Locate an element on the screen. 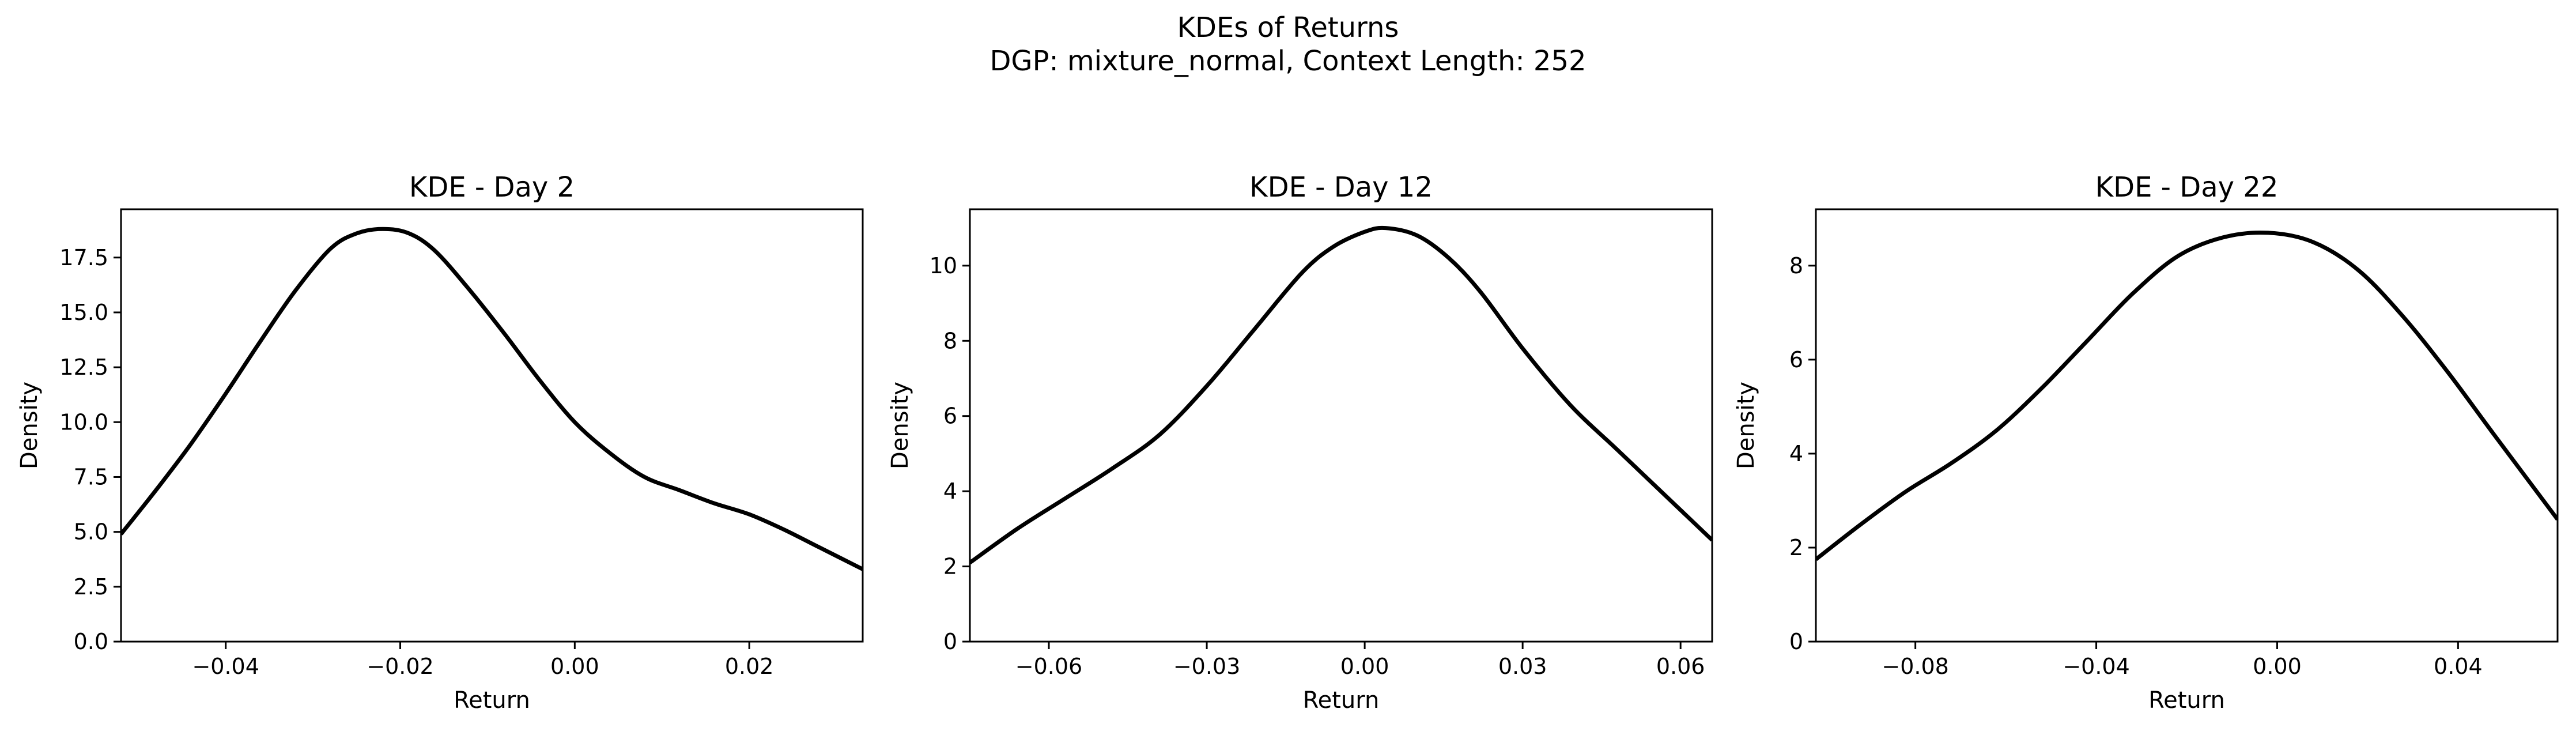  subplot-title: KDE - Day 12 is located at coordinates (1341, 187).